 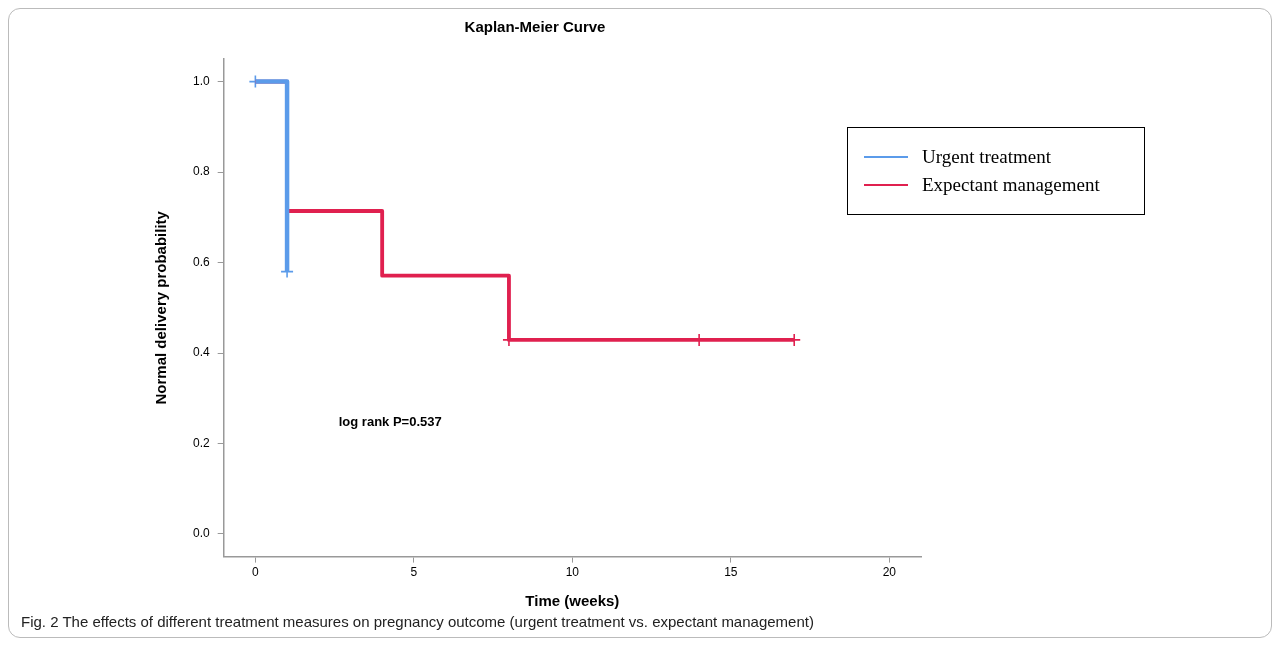 I want to click on annotation: log rank P=0.537, so click(x=390, y=421).